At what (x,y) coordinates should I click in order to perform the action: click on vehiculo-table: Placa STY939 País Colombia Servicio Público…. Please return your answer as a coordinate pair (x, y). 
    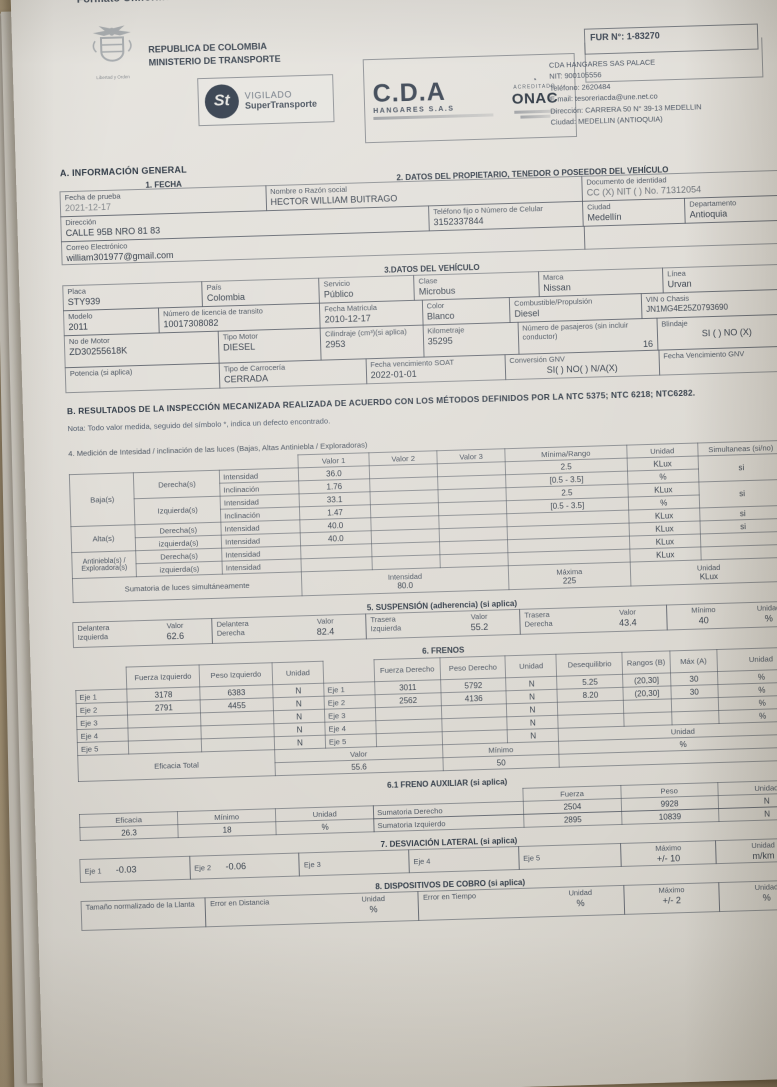
    Looking at the image, I should click on (419, 328).